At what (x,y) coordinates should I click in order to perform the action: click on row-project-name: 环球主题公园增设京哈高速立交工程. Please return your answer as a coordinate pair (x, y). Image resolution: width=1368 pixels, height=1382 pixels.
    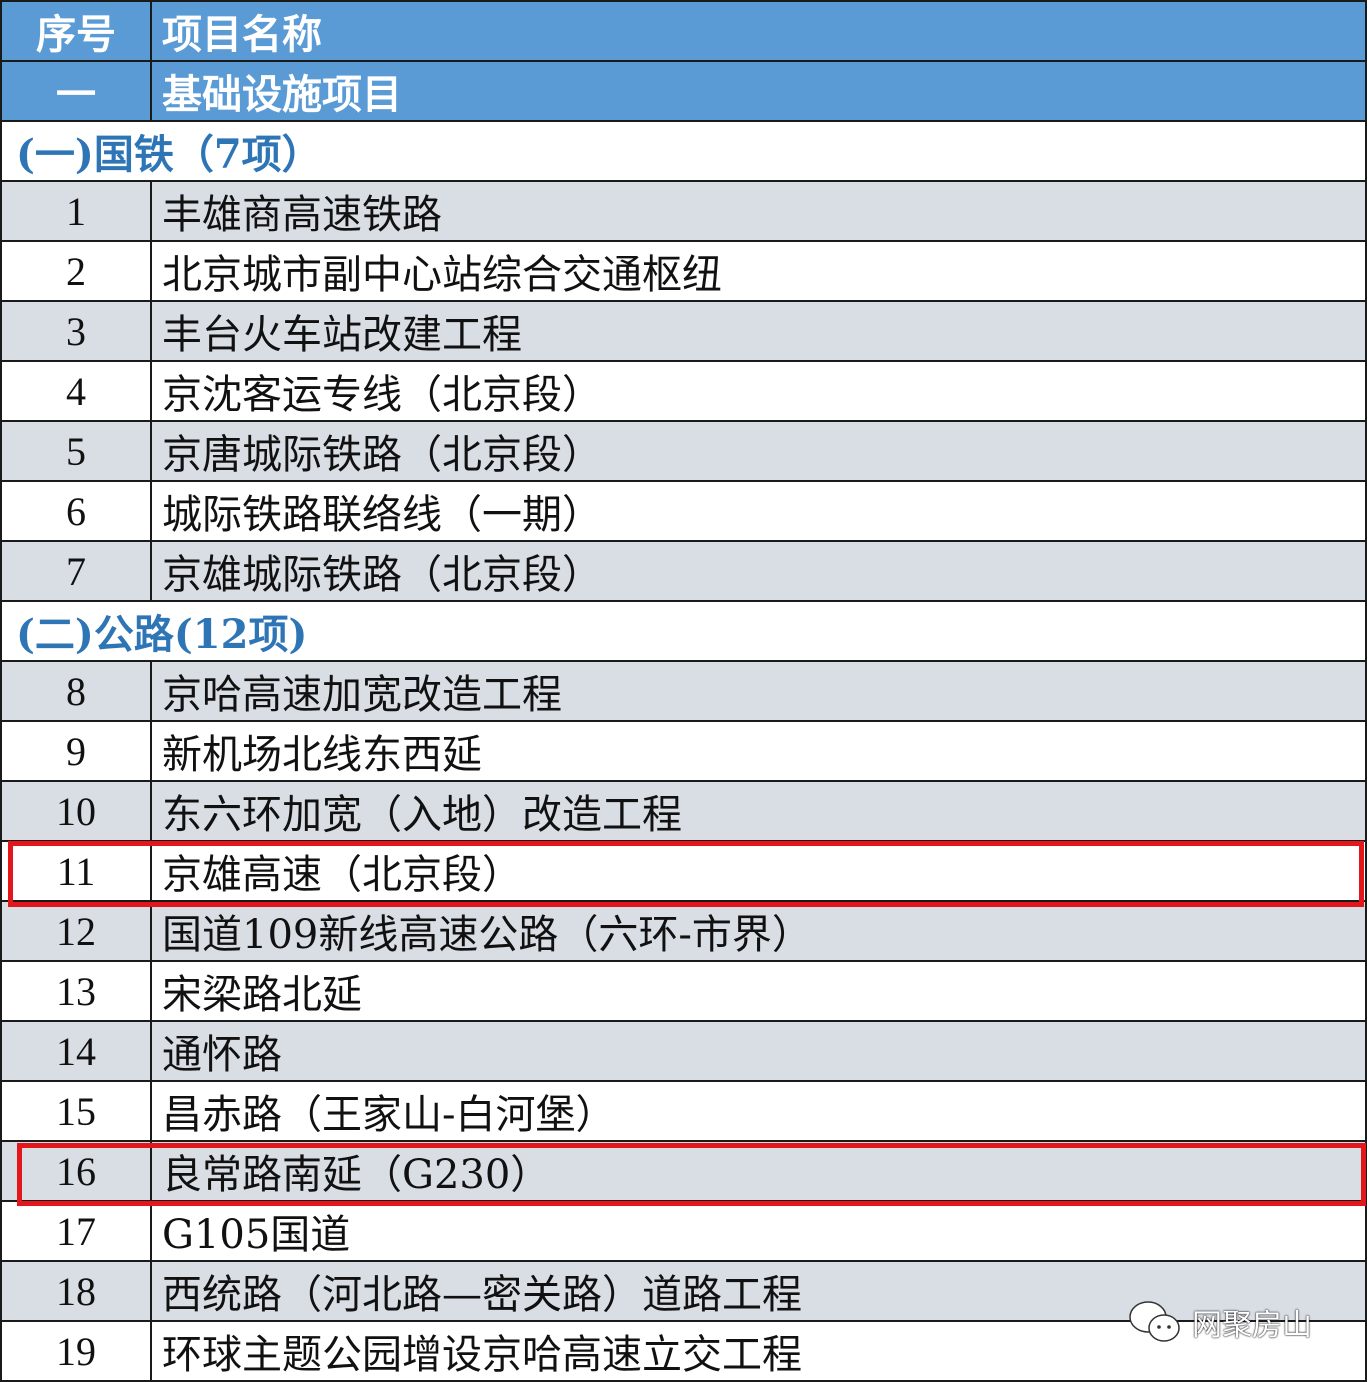
    Looking at the image, I should click on (758, 1351).